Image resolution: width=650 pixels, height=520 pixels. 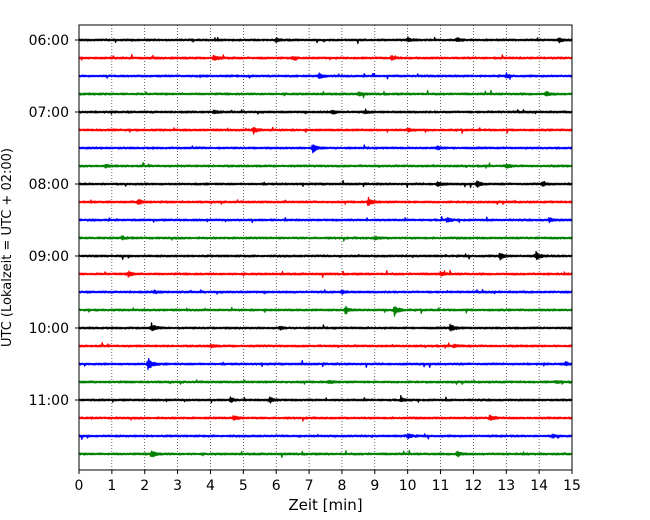 What do you see at coordinates (309, 486) in the screenshot?
I see `x-tick-label-7: 7` at bounding box center [309, 486].